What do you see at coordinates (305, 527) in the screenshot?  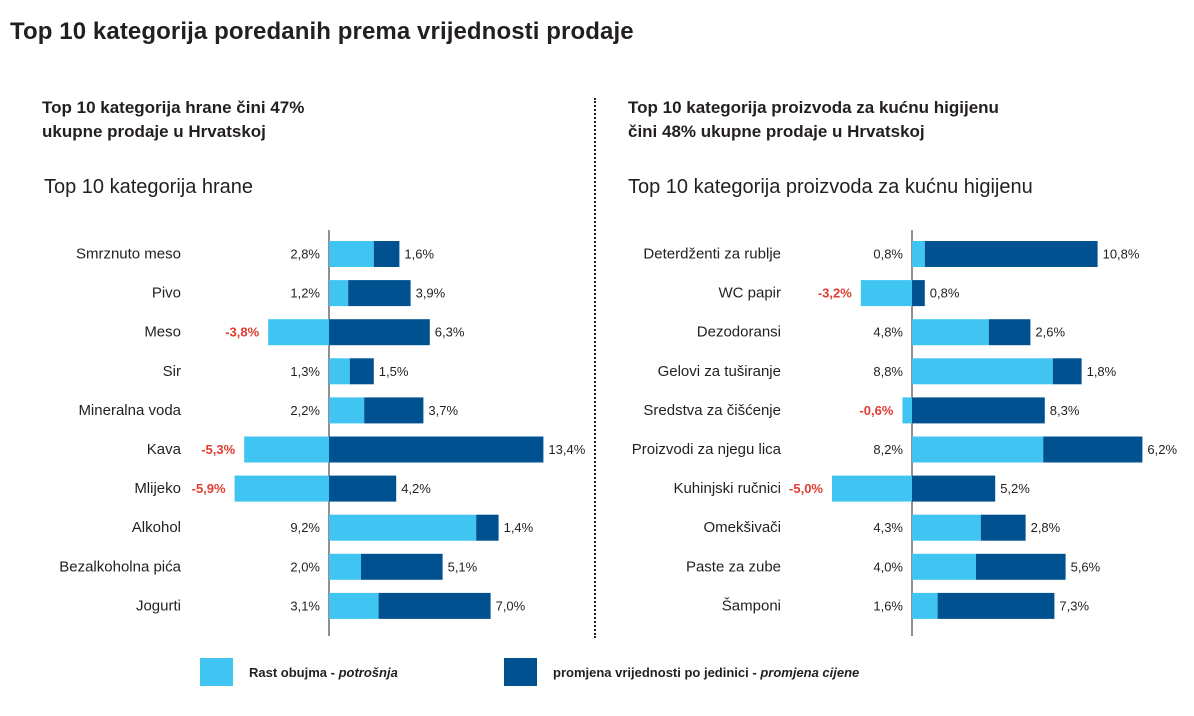 I see `data-label-volume: 9,2%` at bounding box center [305, 527].